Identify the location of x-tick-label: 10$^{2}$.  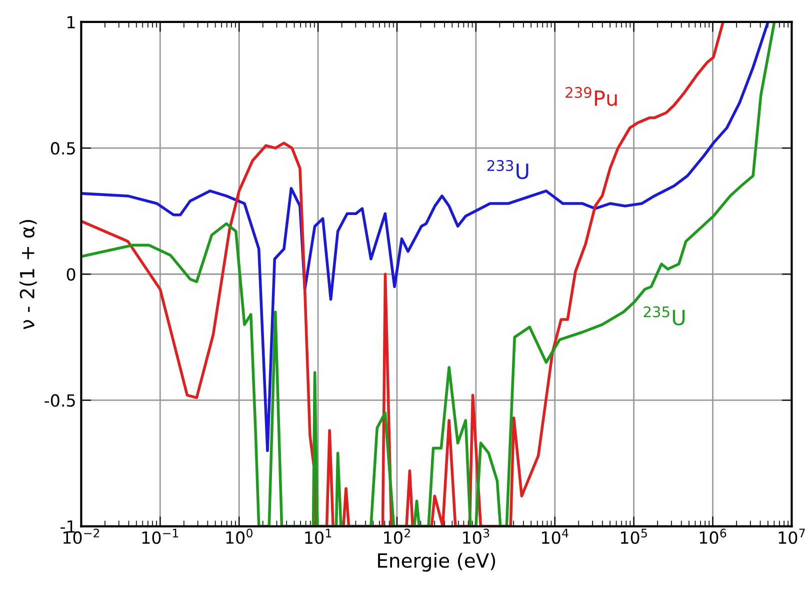
(397, 536).